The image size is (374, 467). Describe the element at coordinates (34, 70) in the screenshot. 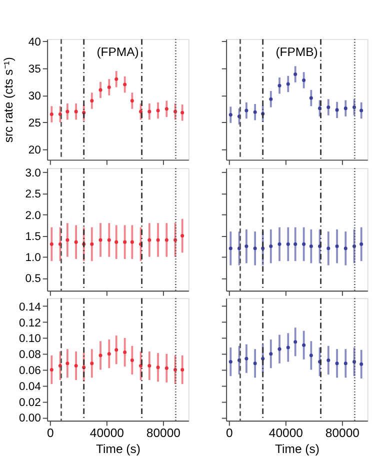

I see `y-tick-label: 35` at that location.